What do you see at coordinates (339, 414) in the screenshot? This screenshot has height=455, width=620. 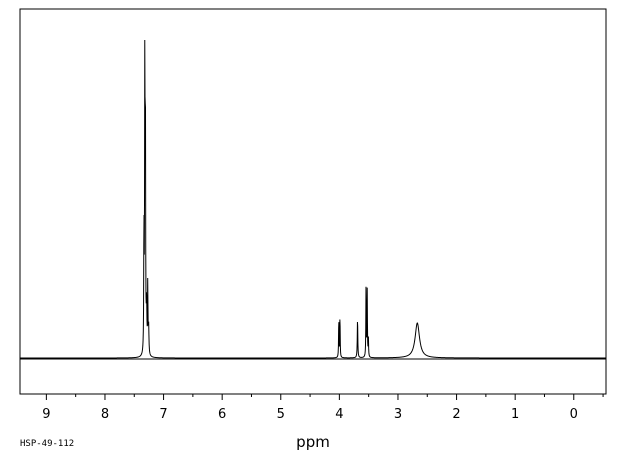 I see `x-tick-label: 4` at bounding box center [339, 414].